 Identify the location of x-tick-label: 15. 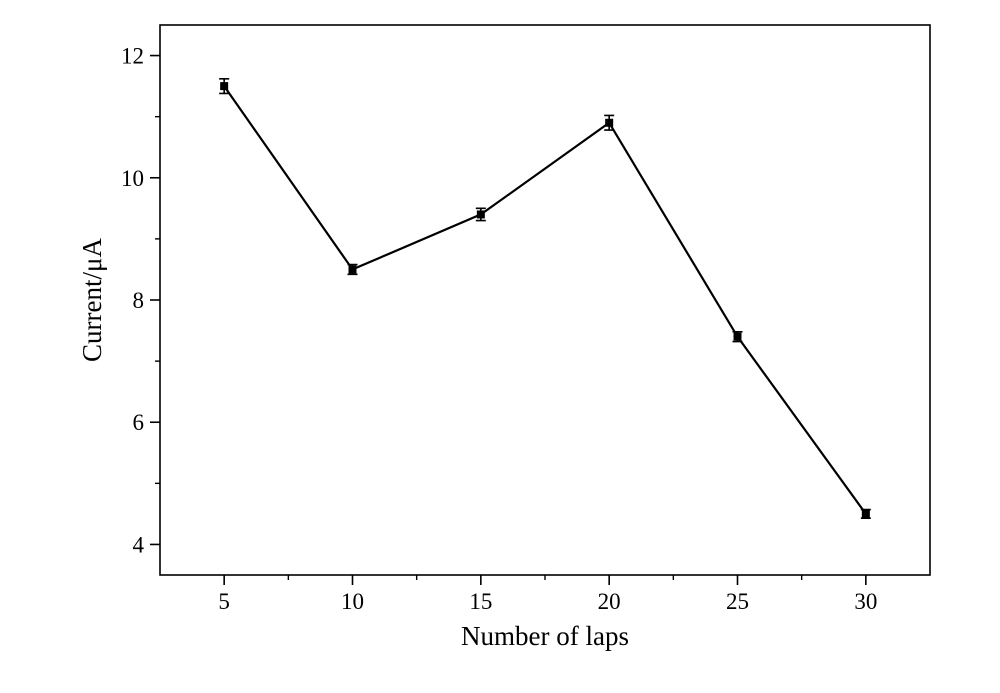
(480, 601).